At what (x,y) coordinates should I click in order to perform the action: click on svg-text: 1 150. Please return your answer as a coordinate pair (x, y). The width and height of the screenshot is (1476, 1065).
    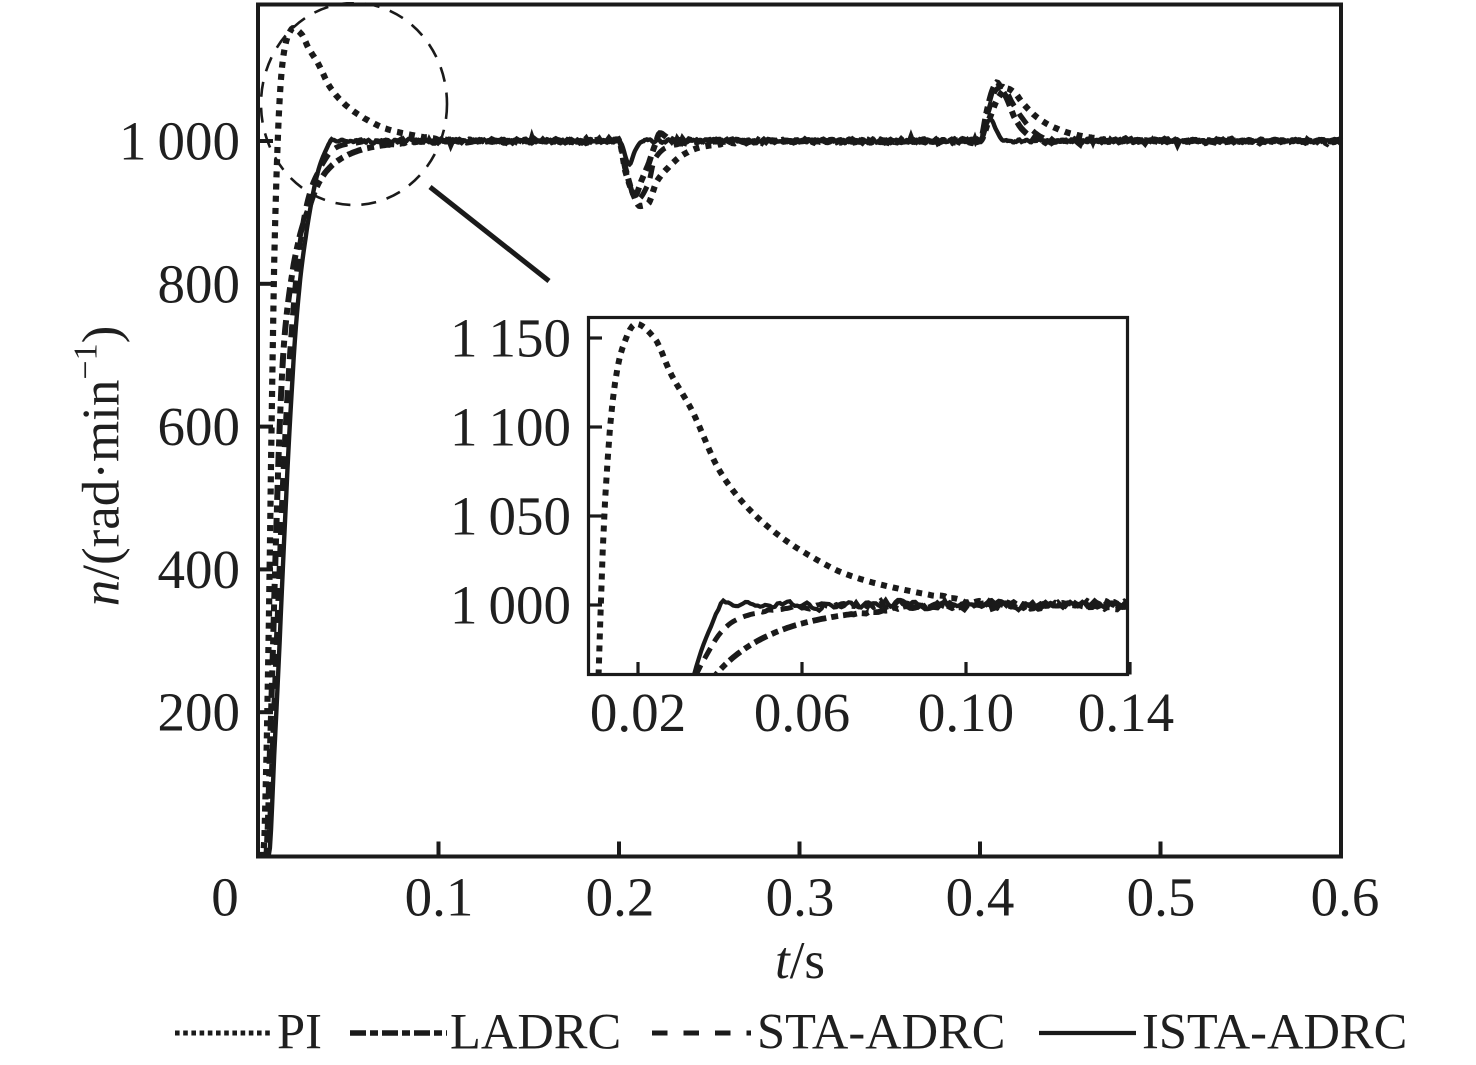
    Looking at the image, I should click on (510, 338).